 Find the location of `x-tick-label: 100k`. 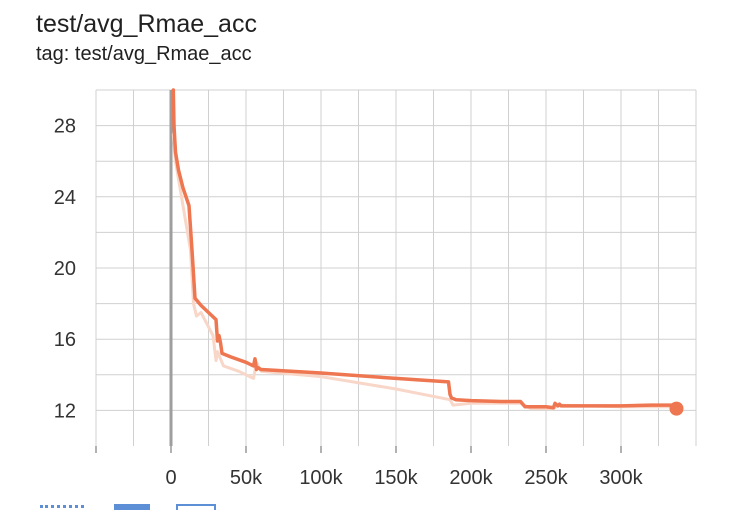

x-tick-label: 100k is located at coordinates (321, 478).